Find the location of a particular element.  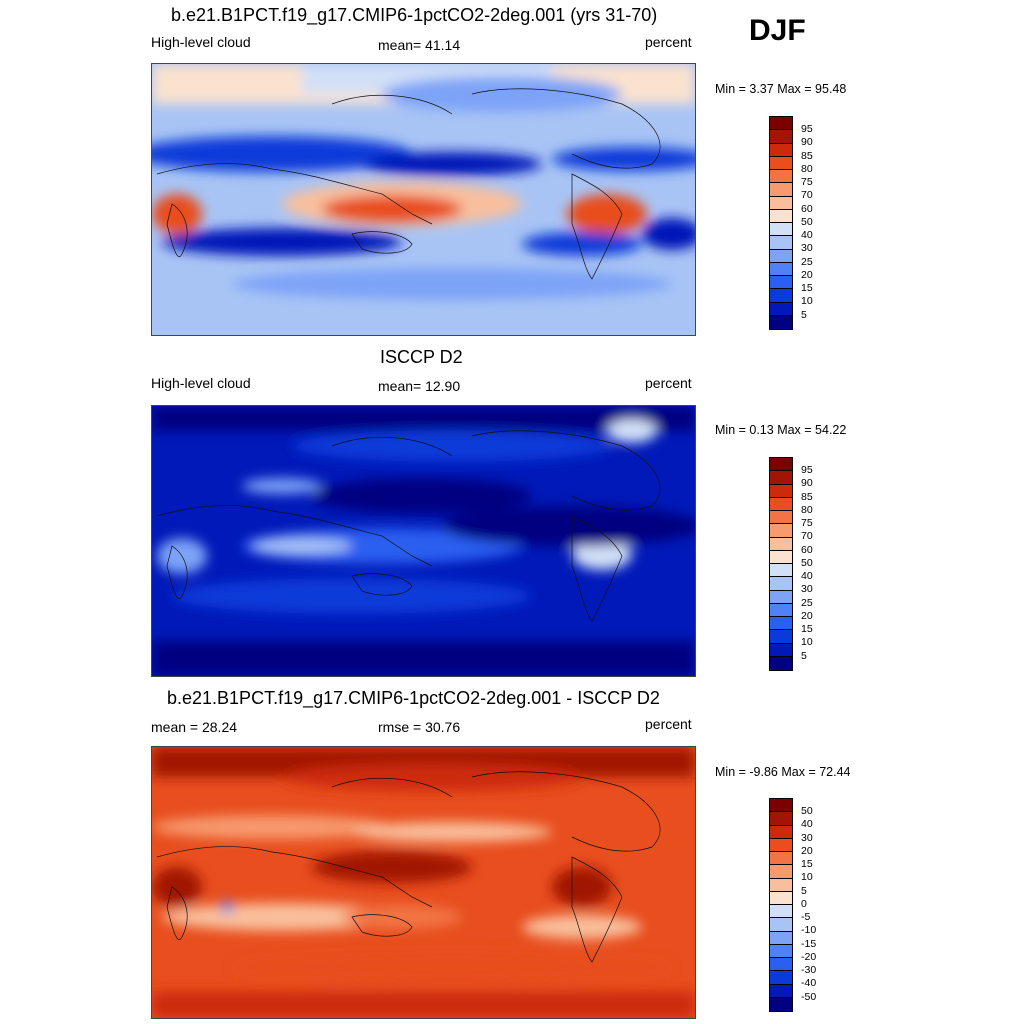

panel1-left-label: High-level cloud is located at coordinates (201, 42).